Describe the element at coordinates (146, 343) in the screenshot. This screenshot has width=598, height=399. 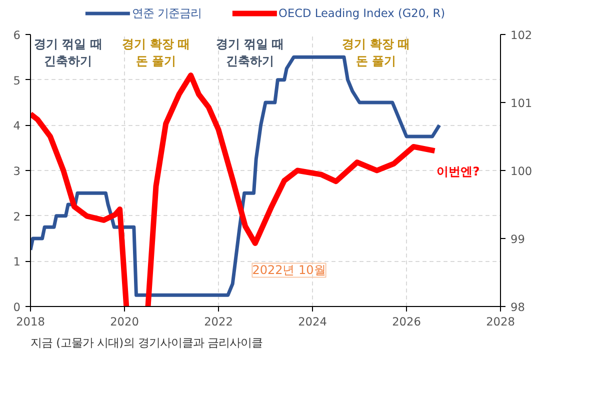
I see `text: 지금 (고물가 시대)의 경기사이클과 금리사이클` at that location.